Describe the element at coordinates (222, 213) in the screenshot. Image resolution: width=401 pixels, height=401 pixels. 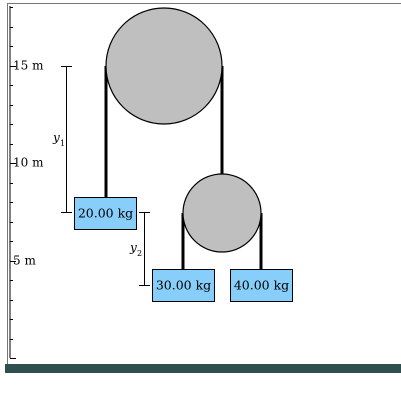
I see `small-pulley` at that location.